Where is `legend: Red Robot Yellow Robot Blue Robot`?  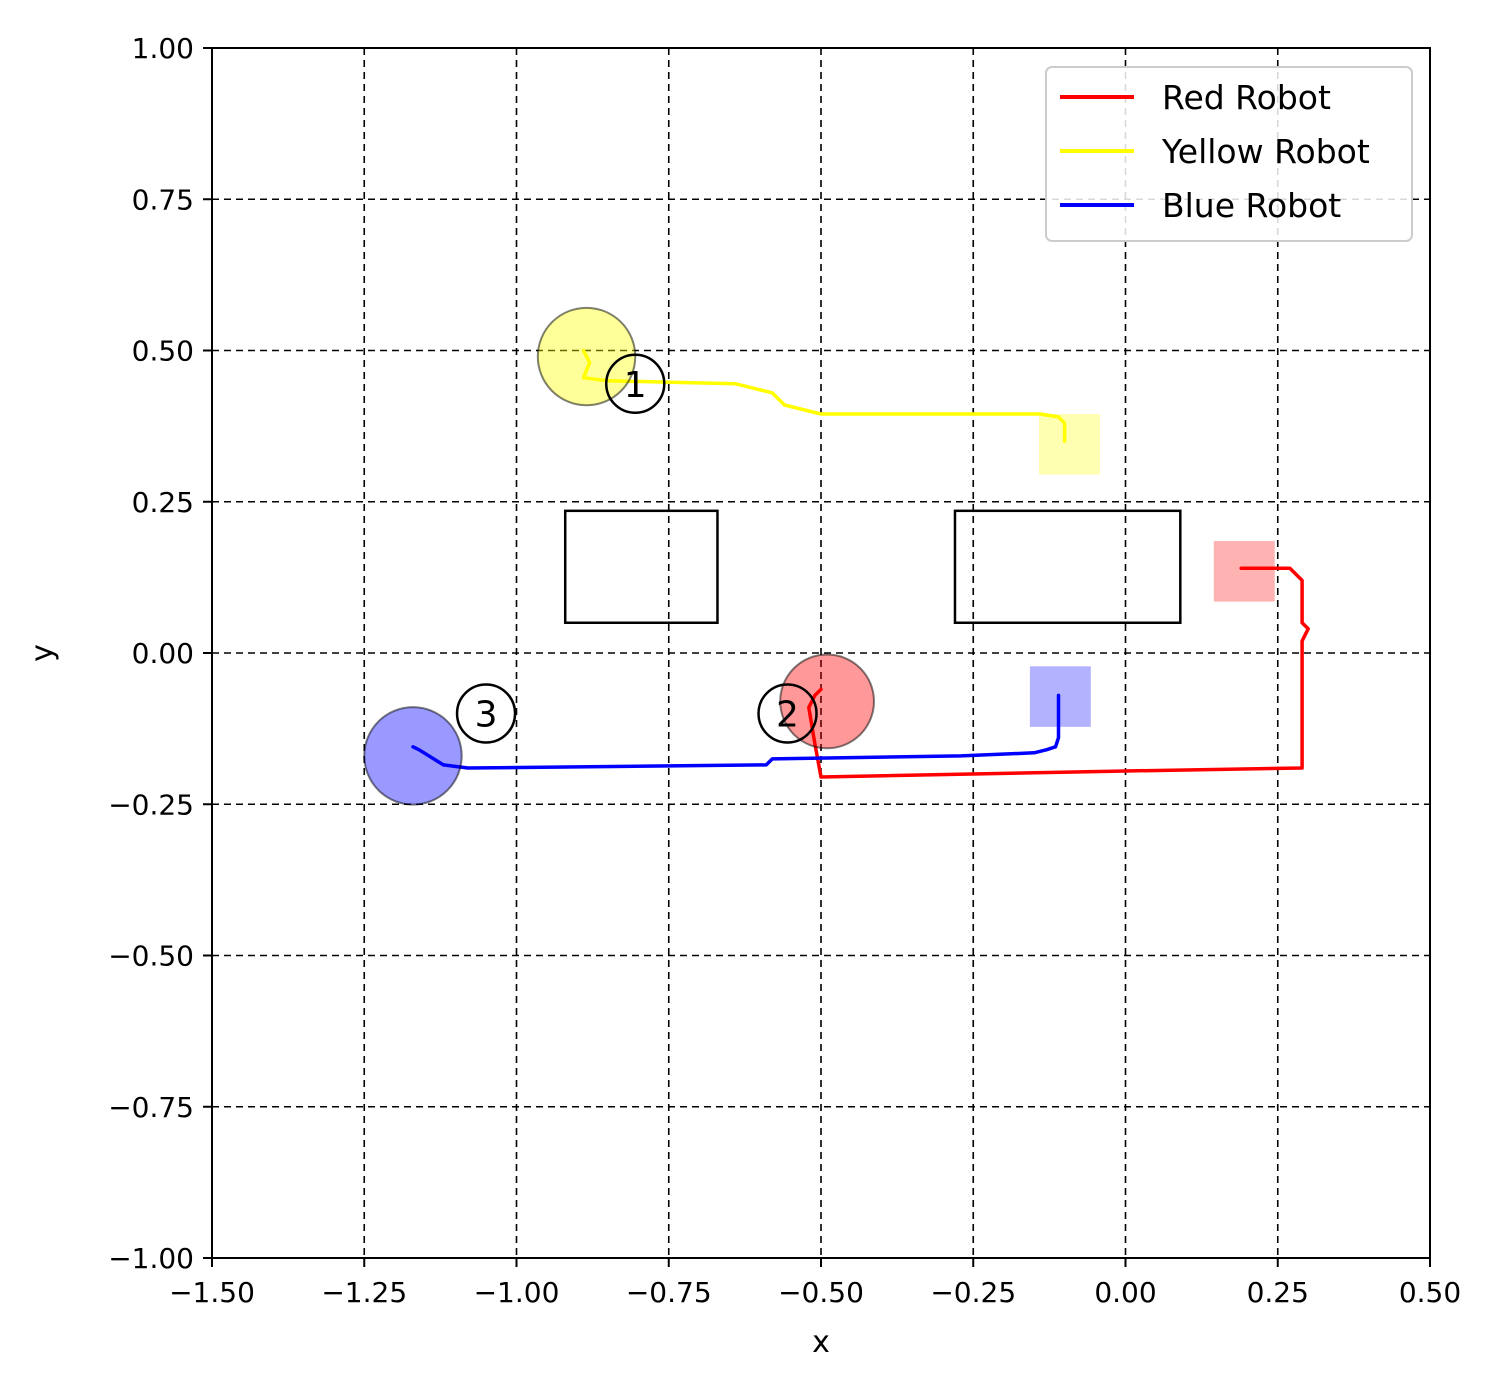 legend: Red Robot Yellow Robot Blue Robot is located at coordinates (1229, 154).